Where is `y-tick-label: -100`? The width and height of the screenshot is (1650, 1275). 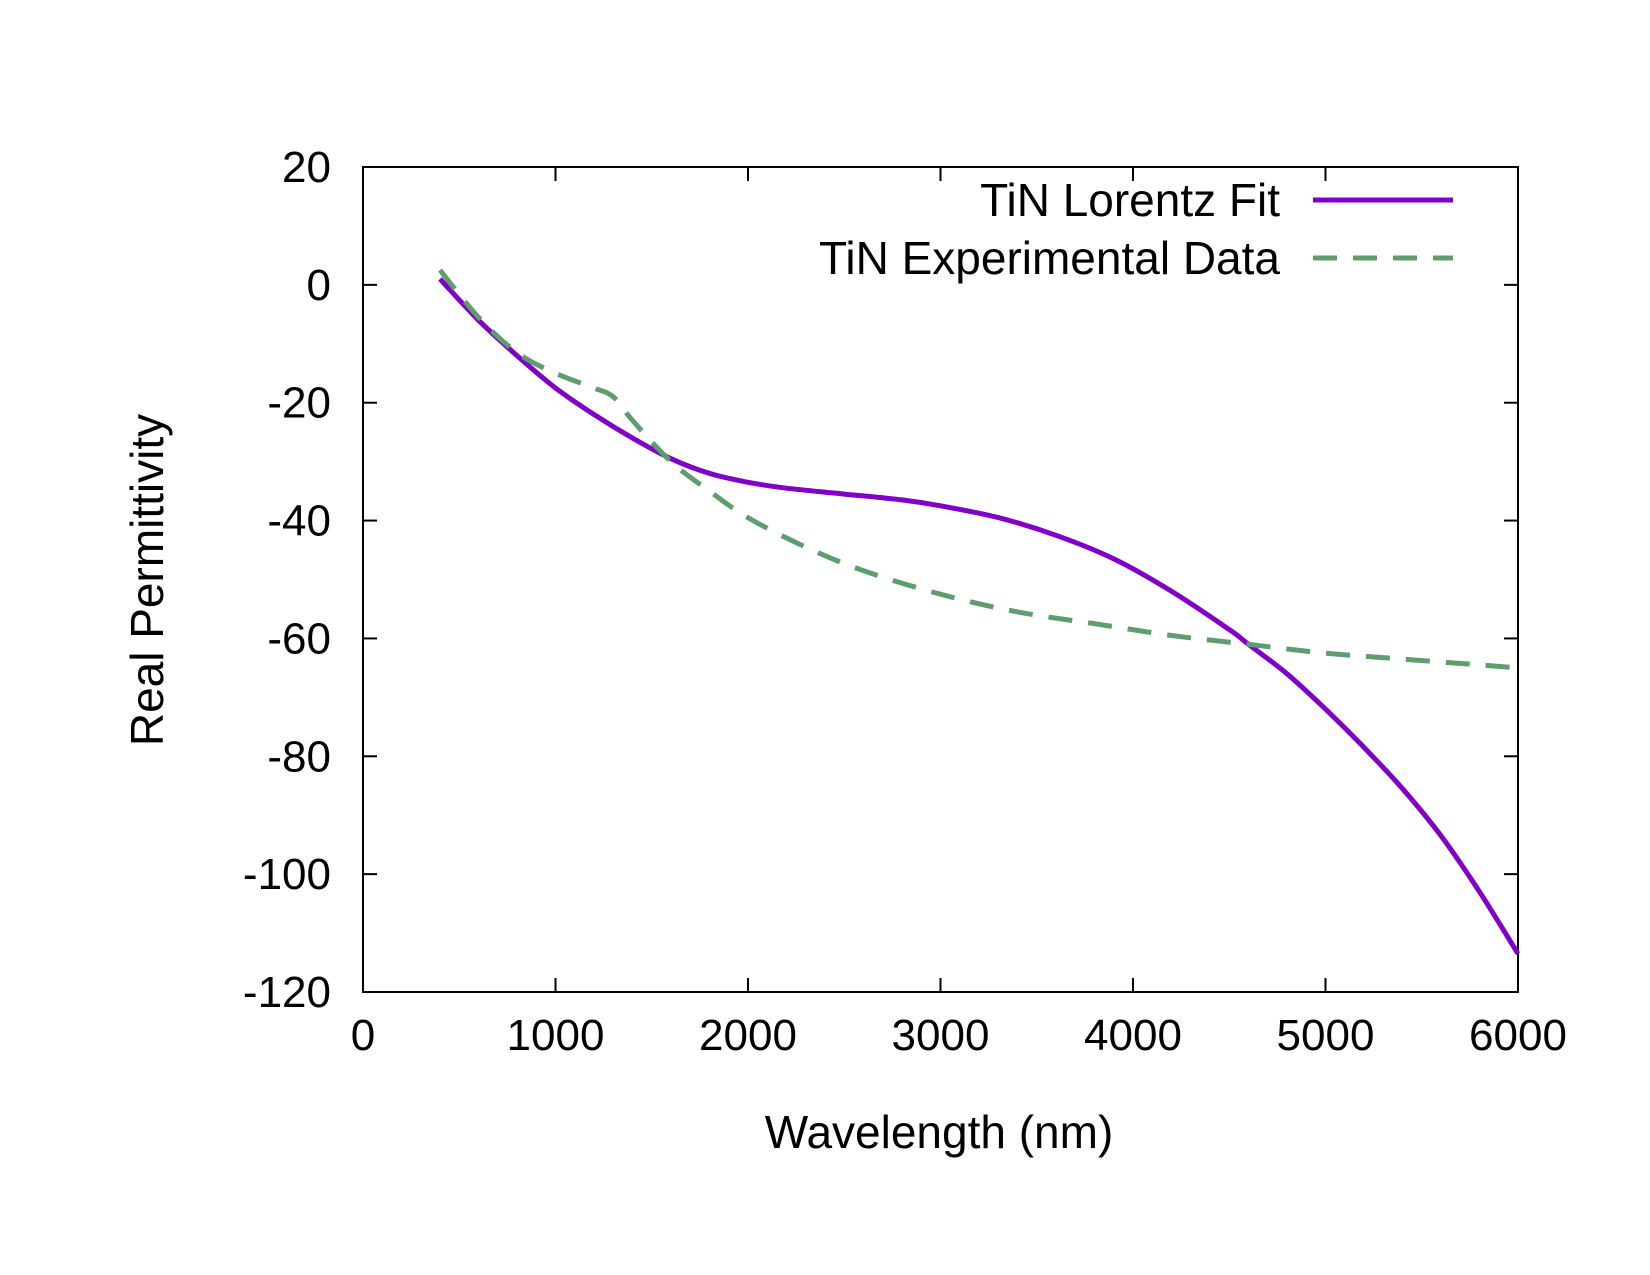 y-tick-label: -100 is located at coordinates (287, 874).